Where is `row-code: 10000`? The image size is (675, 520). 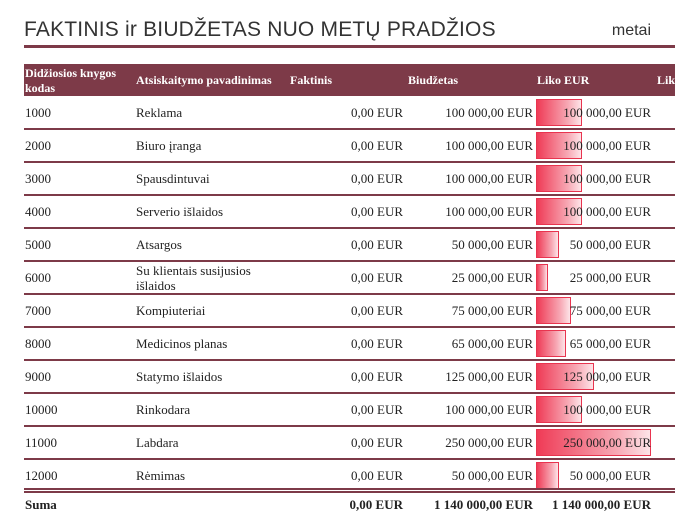 row-code: 10000 is located at coordinates (41, 409).